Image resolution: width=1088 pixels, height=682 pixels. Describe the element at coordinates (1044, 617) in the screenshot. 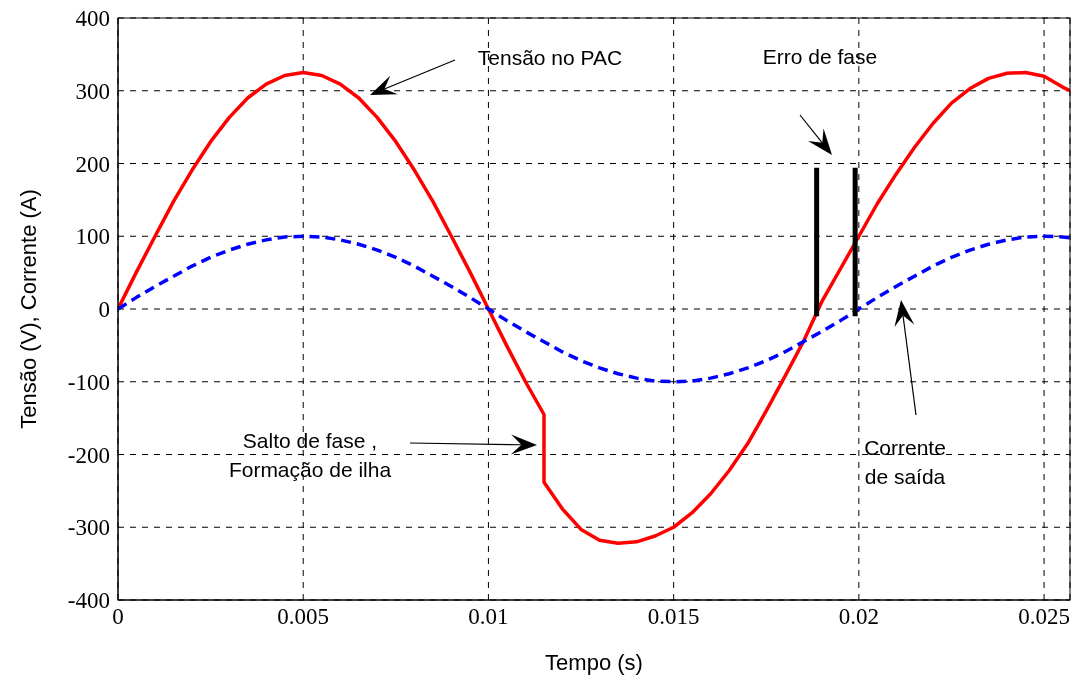

I see `x-tick-label: 0.025` at that location.